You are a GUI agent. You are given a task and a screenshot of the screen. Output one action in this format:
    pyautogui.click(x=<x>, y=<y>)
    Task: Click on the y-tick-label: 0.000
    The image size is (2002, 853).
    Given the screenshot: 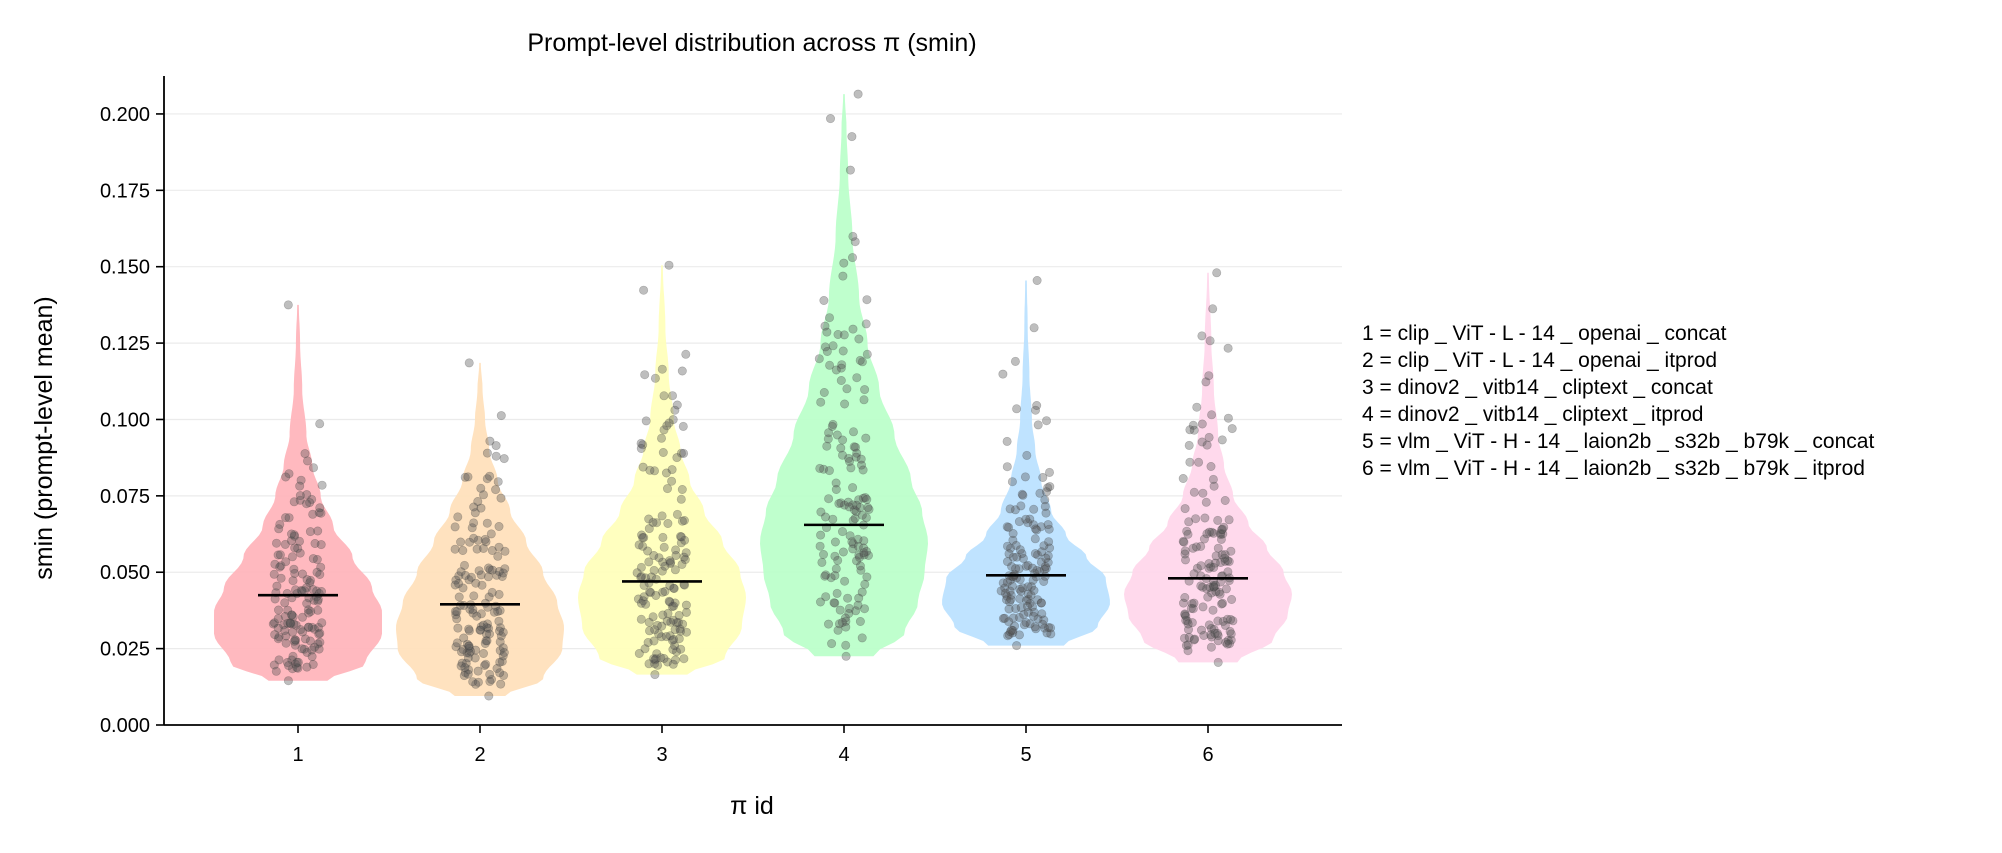 What is the action you would take?
    pyautogui.click(x=125, y=726)
    